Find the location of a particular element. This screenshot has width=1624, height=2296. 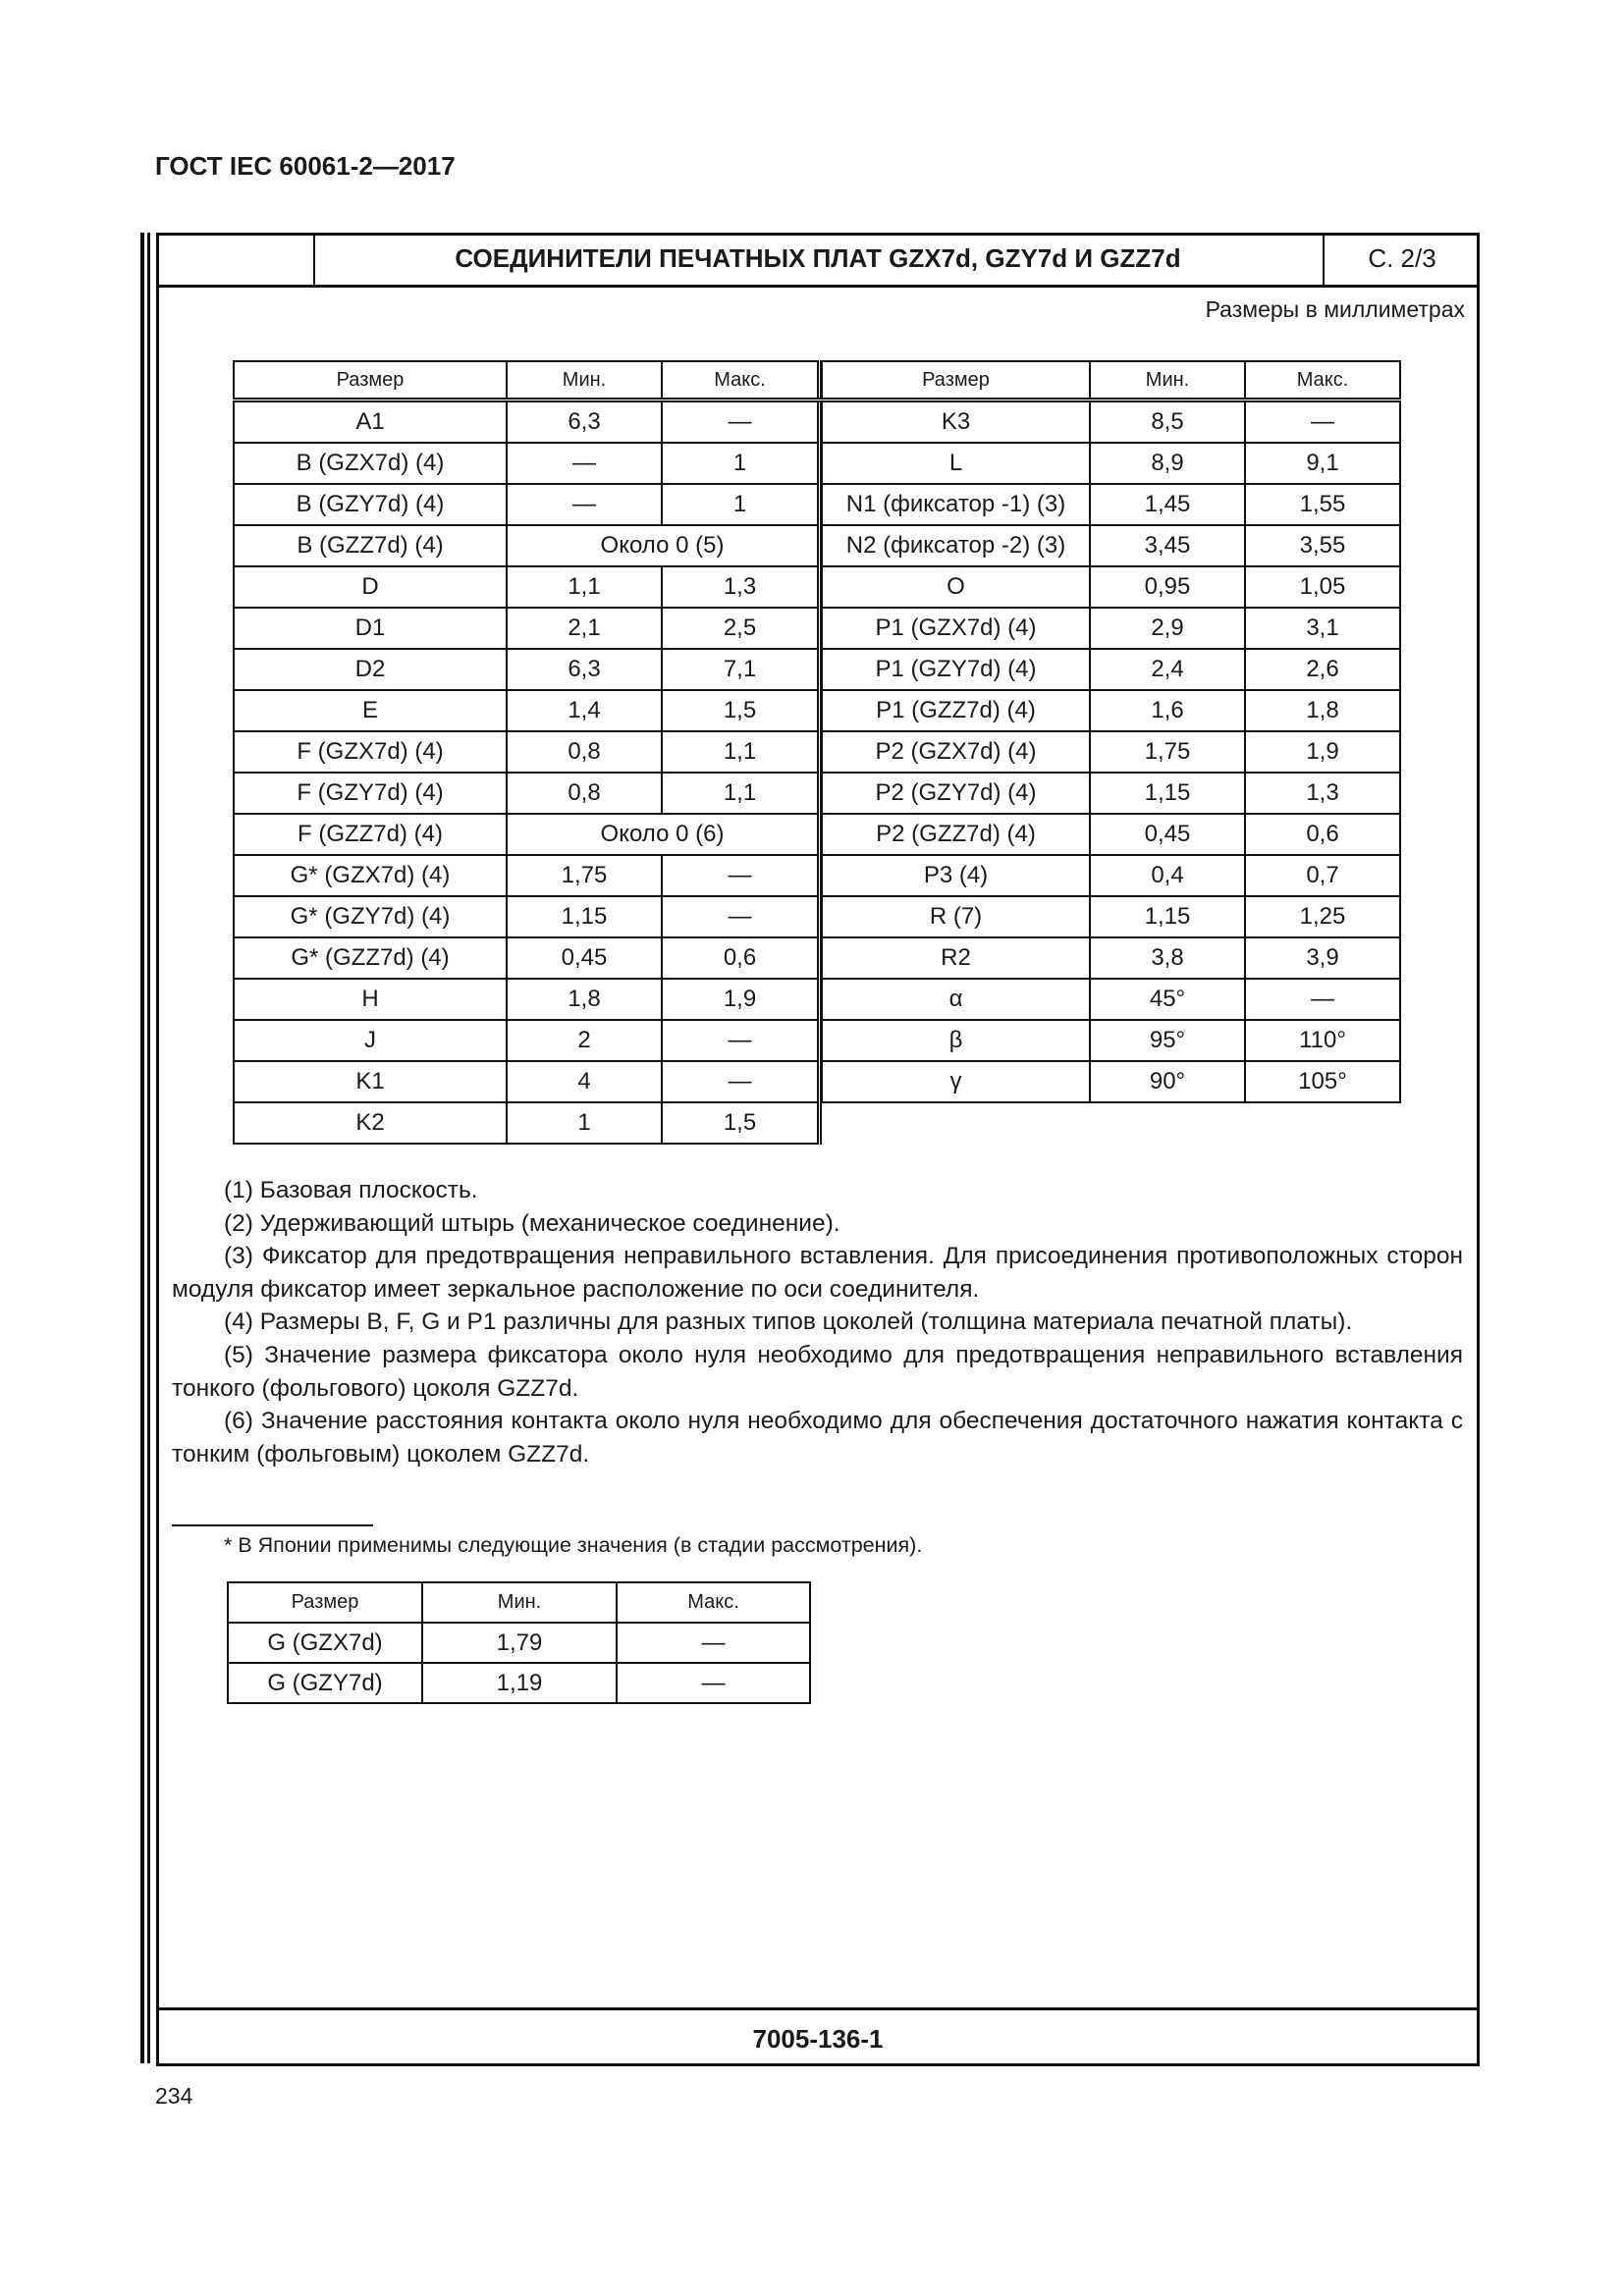

table-row: F (GZZ7d) (4) Около 0 (6) is located at coordinates (527, 835).